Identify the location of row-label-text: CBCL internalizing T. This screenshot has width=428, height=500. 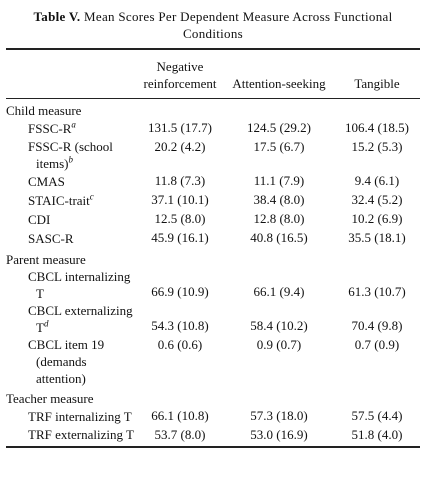
(82, 285).